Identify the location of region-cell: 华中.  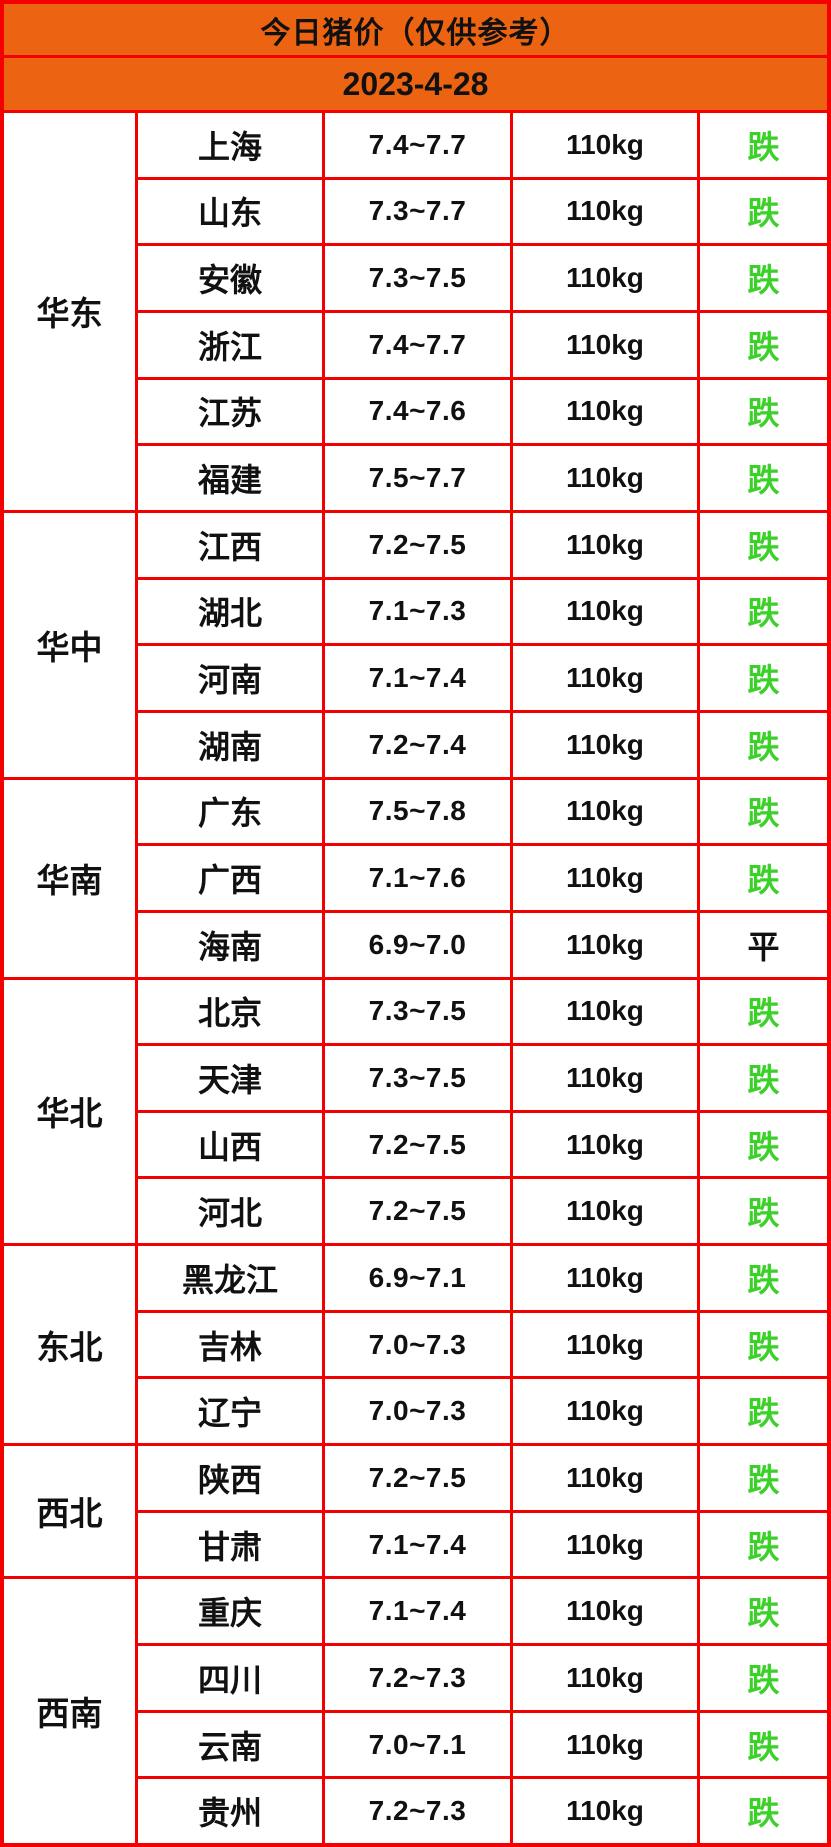
(69, 644).